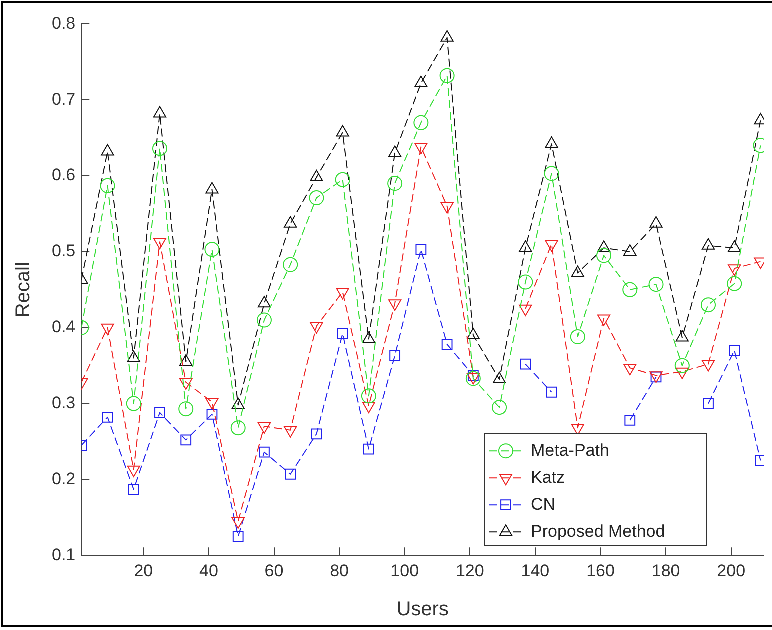  What do you see at coordinates (64, 327) in the screenshot?
I see `y-tick-label: 0.4` at bounding box center [64, 327].